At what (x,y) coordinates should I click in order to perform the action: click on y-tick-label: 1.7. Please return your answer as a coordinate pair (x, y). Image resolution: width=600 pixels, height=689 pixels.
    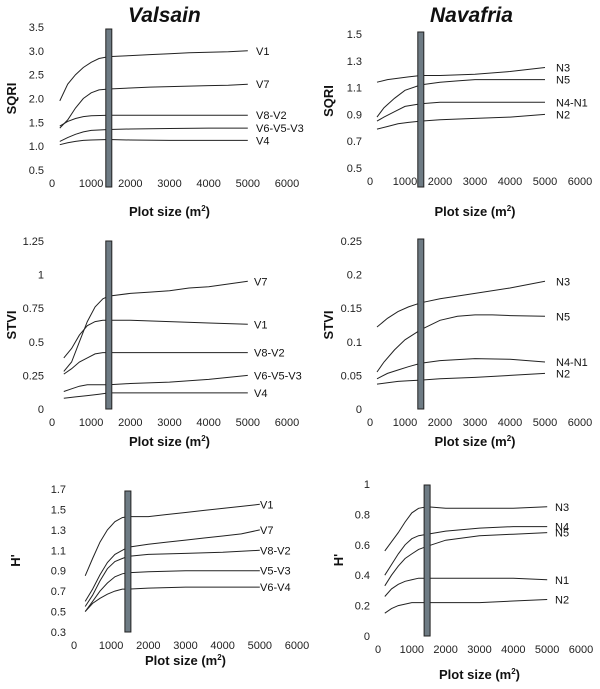
    Looking at the image, I should click on (58, 490).